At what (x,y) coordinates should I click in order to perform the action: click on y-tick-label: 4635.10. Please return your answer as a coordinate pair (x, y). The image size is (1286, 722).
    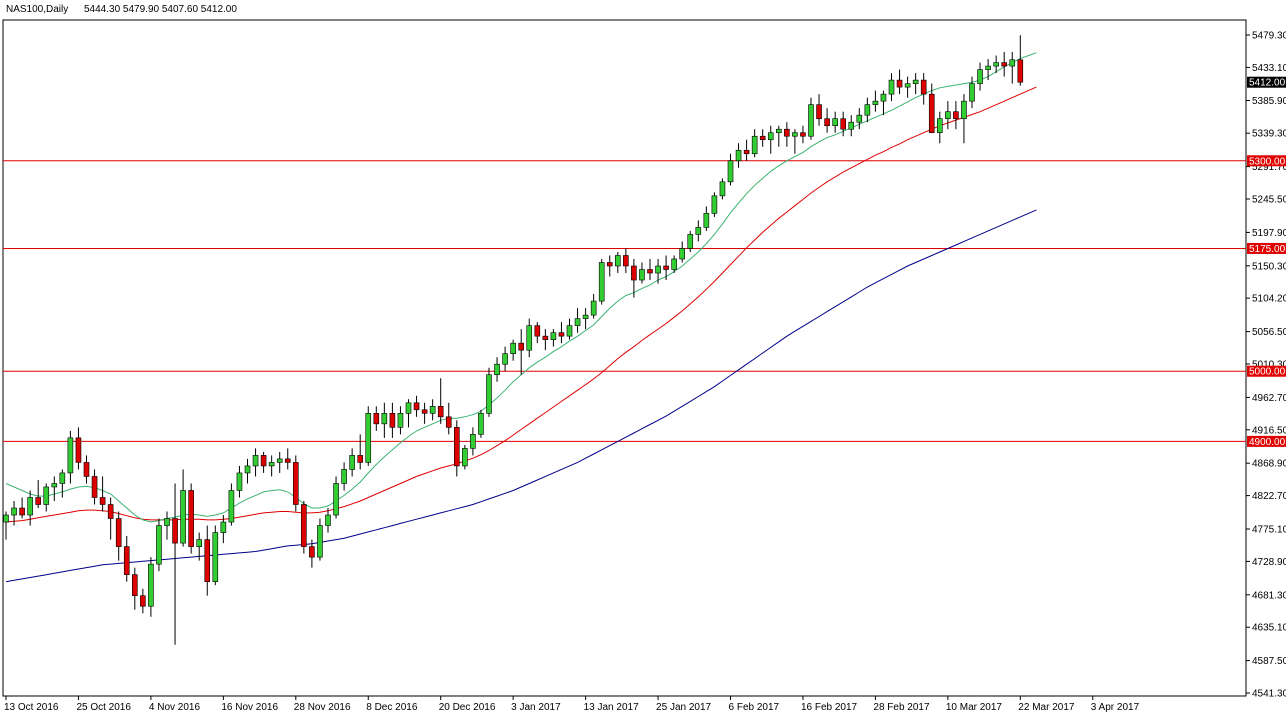
    Looking at the image, I should click on (1269, 628).